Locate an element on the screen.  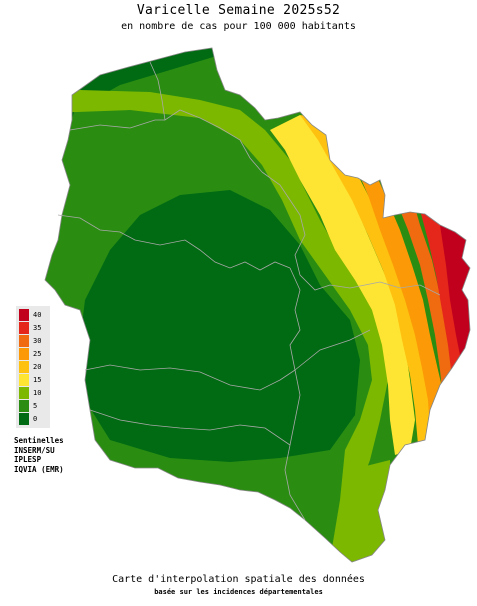
color-legend: 40 35 30 25 20 15 10 5 0 is located at coordinates (33, 367).